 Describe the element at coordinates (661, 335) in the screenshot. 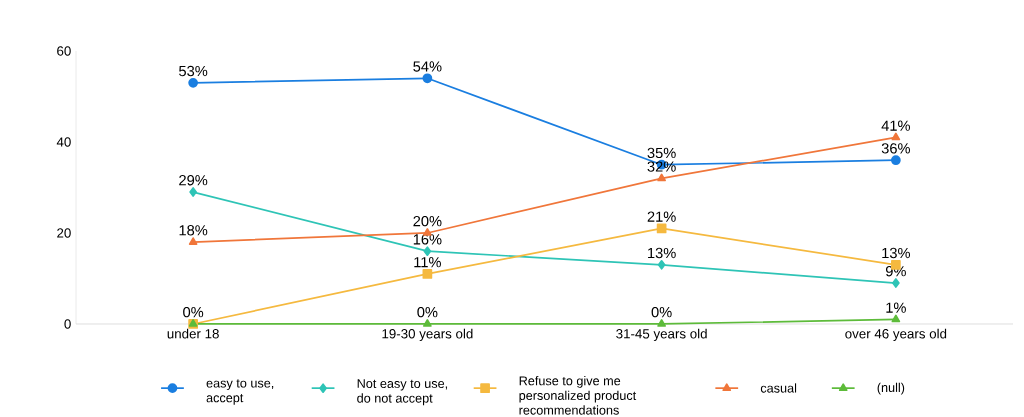

I see `x-tick-label: 31-45 years old` at that location.